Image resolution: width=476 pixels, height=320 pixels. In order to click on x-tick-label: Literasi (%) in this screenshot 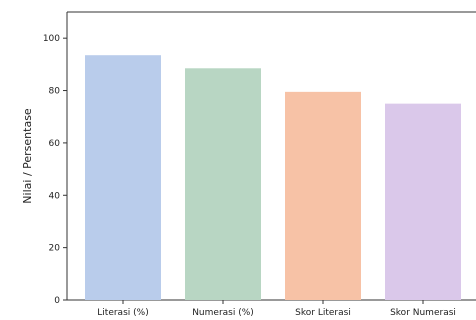, I will do `click(122, 313)`.